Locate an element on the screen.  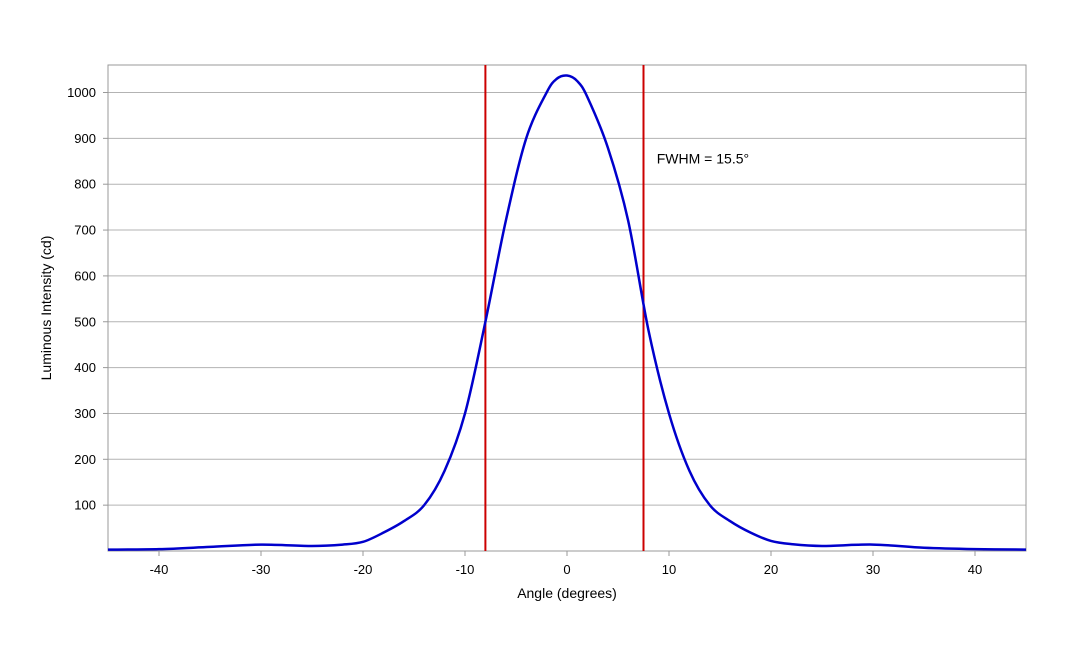
y-tick-label: 500 is located at coordinates (85, 321).